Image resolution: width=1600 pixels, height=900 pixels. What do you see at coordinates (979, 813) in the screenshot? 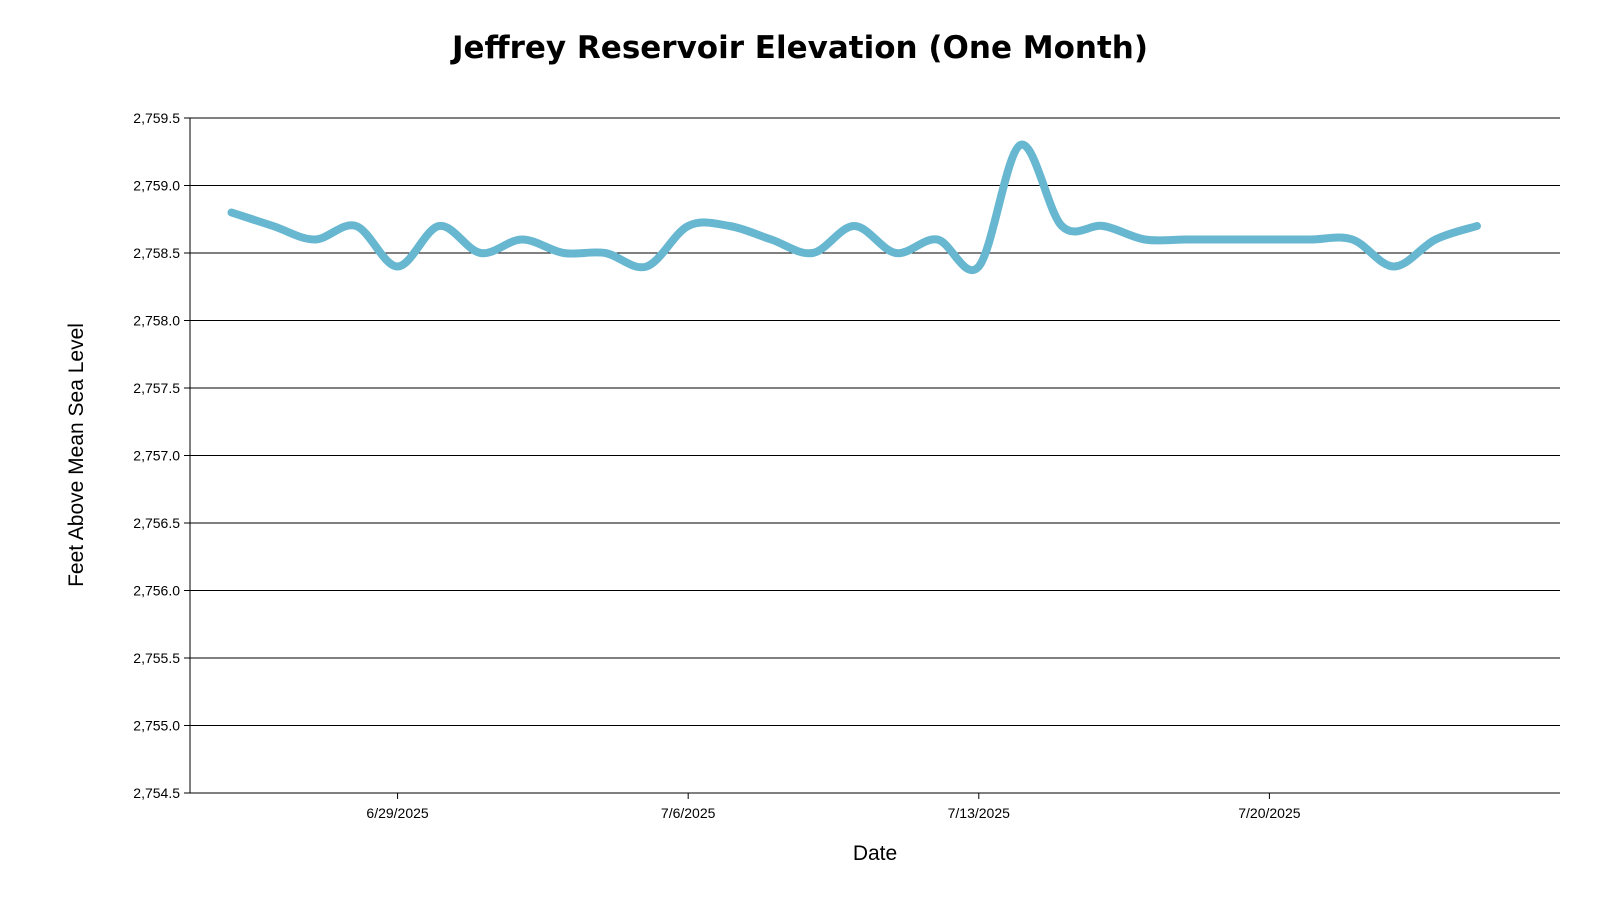
I see `x-tick-label: 7/13/2025` at bounding box center [979, 813].